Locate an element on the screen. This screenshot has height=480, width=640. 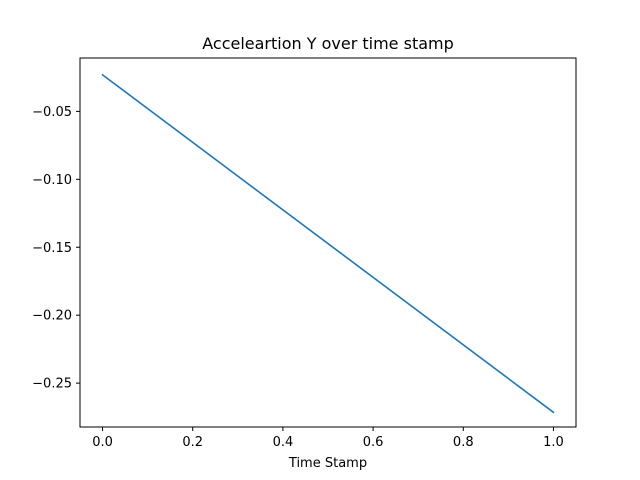
x-tick-label: 0.0 is located at coordinates (102, 442).